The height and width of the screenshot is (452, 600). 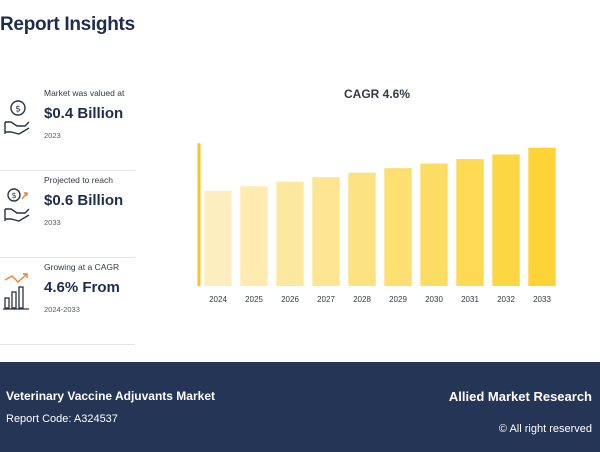 What do you see at coordinates (362, 299) in the screenshot?
I see `x-tick-label-2028: 2028` at bounding box center [362, 299].